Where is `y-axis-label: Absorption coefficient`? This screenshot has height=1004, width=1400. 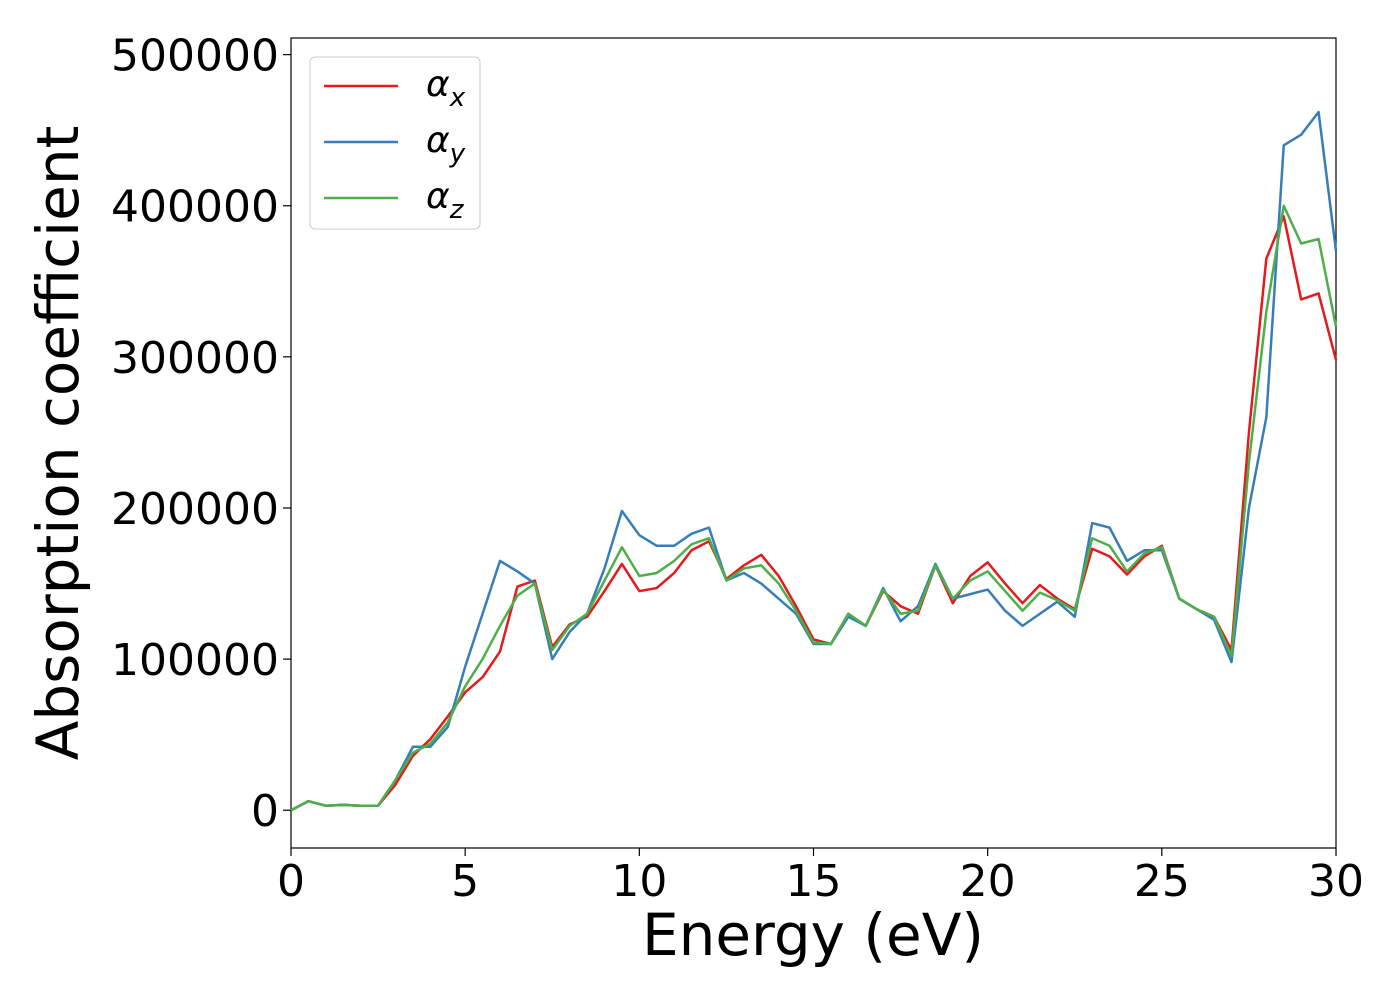
y-axis-label: Absorption coefficient is located at coordinates (58, 443).